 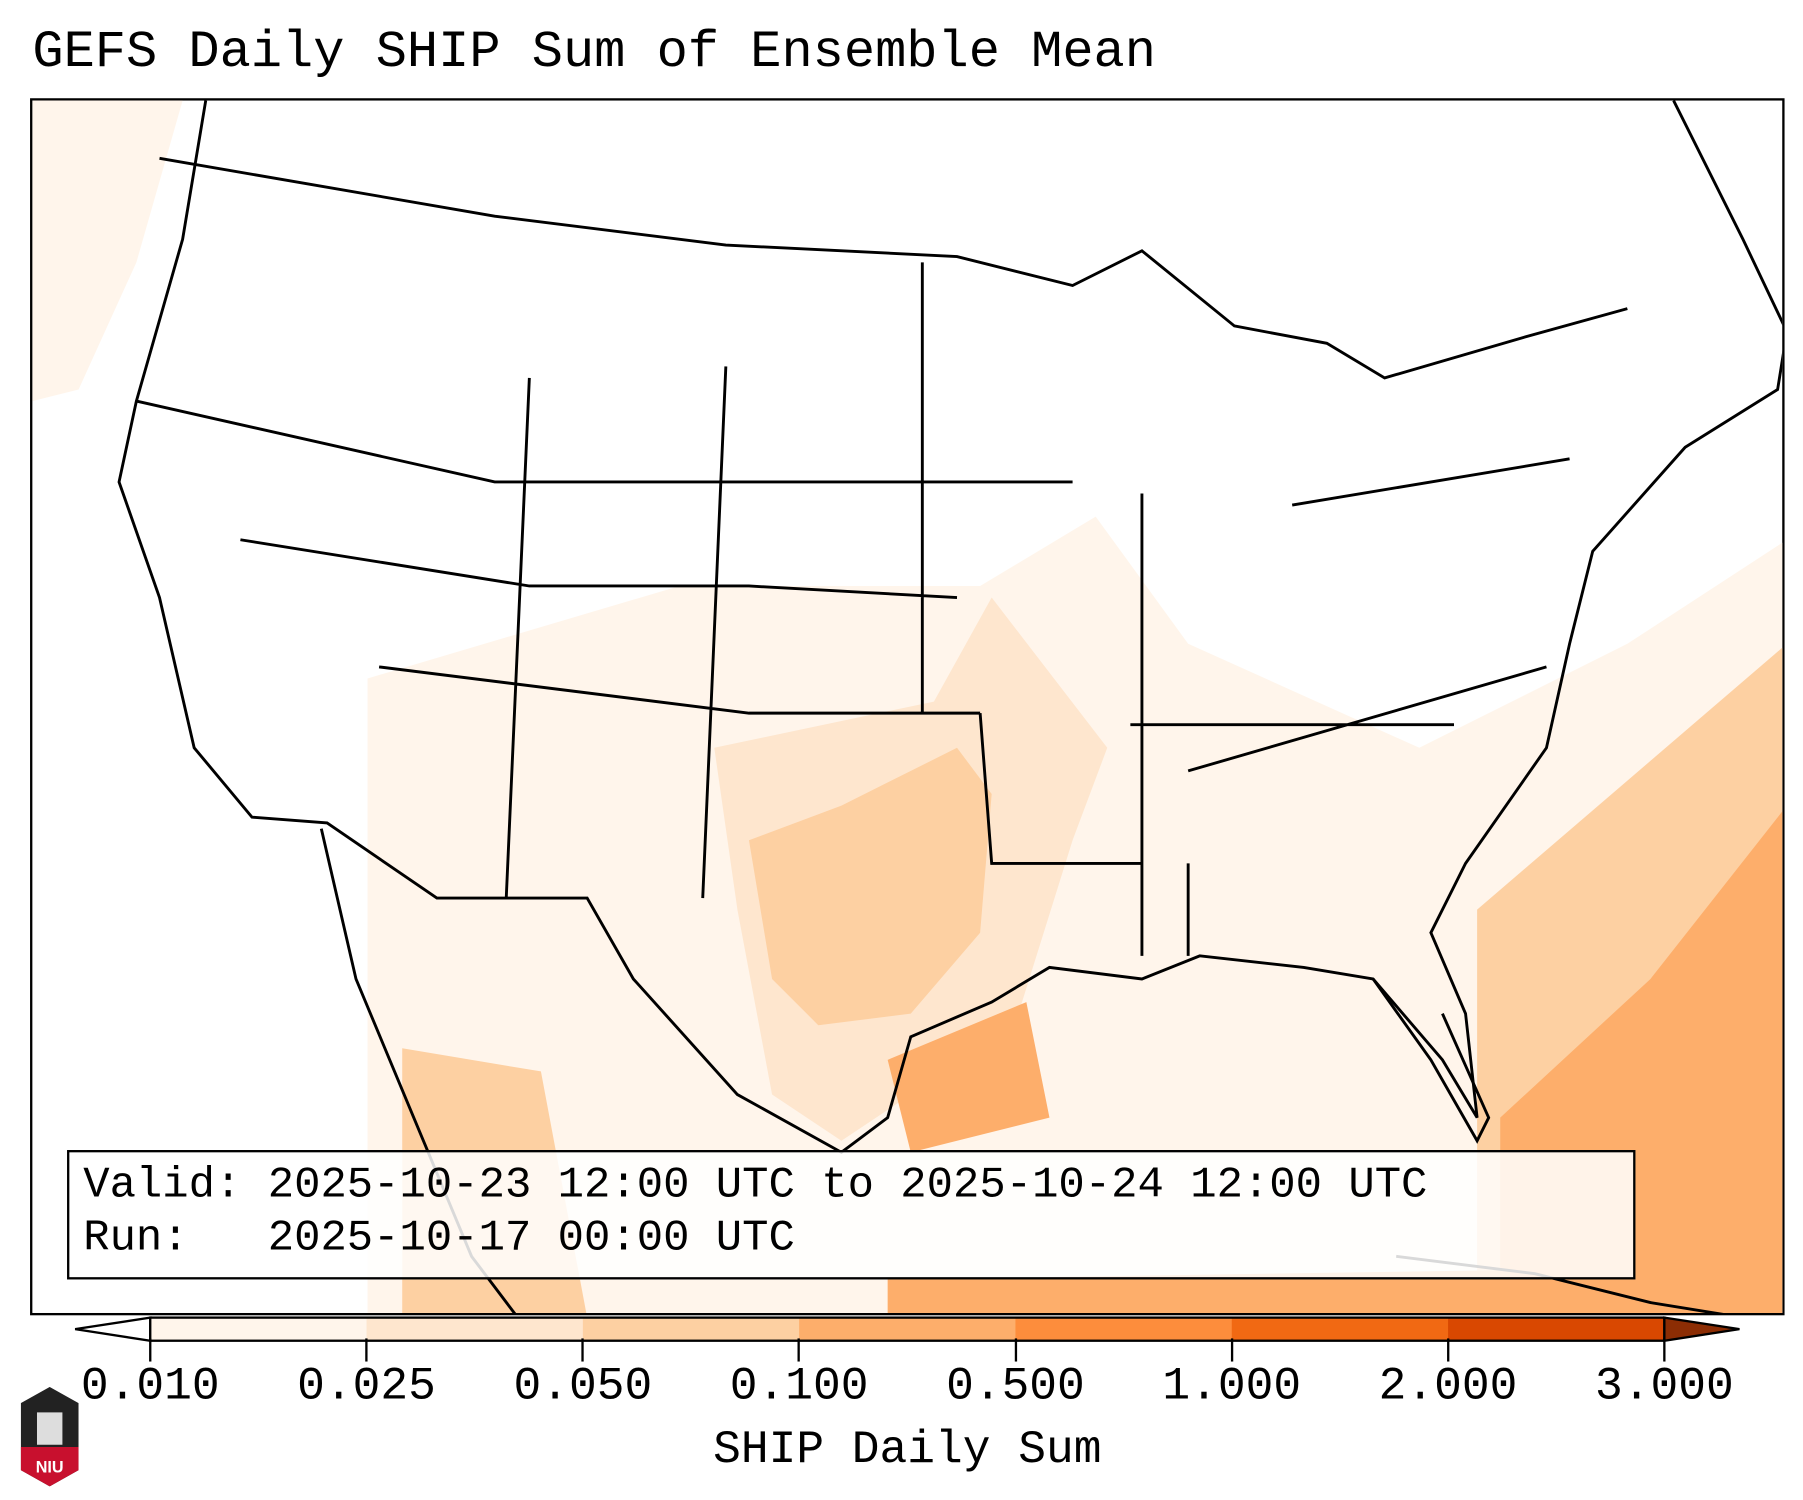 What do you see at coordinates (113, 1329) in the screenshot?
I see `colorbar-under-triangle` at bounding box center [113, 1329].